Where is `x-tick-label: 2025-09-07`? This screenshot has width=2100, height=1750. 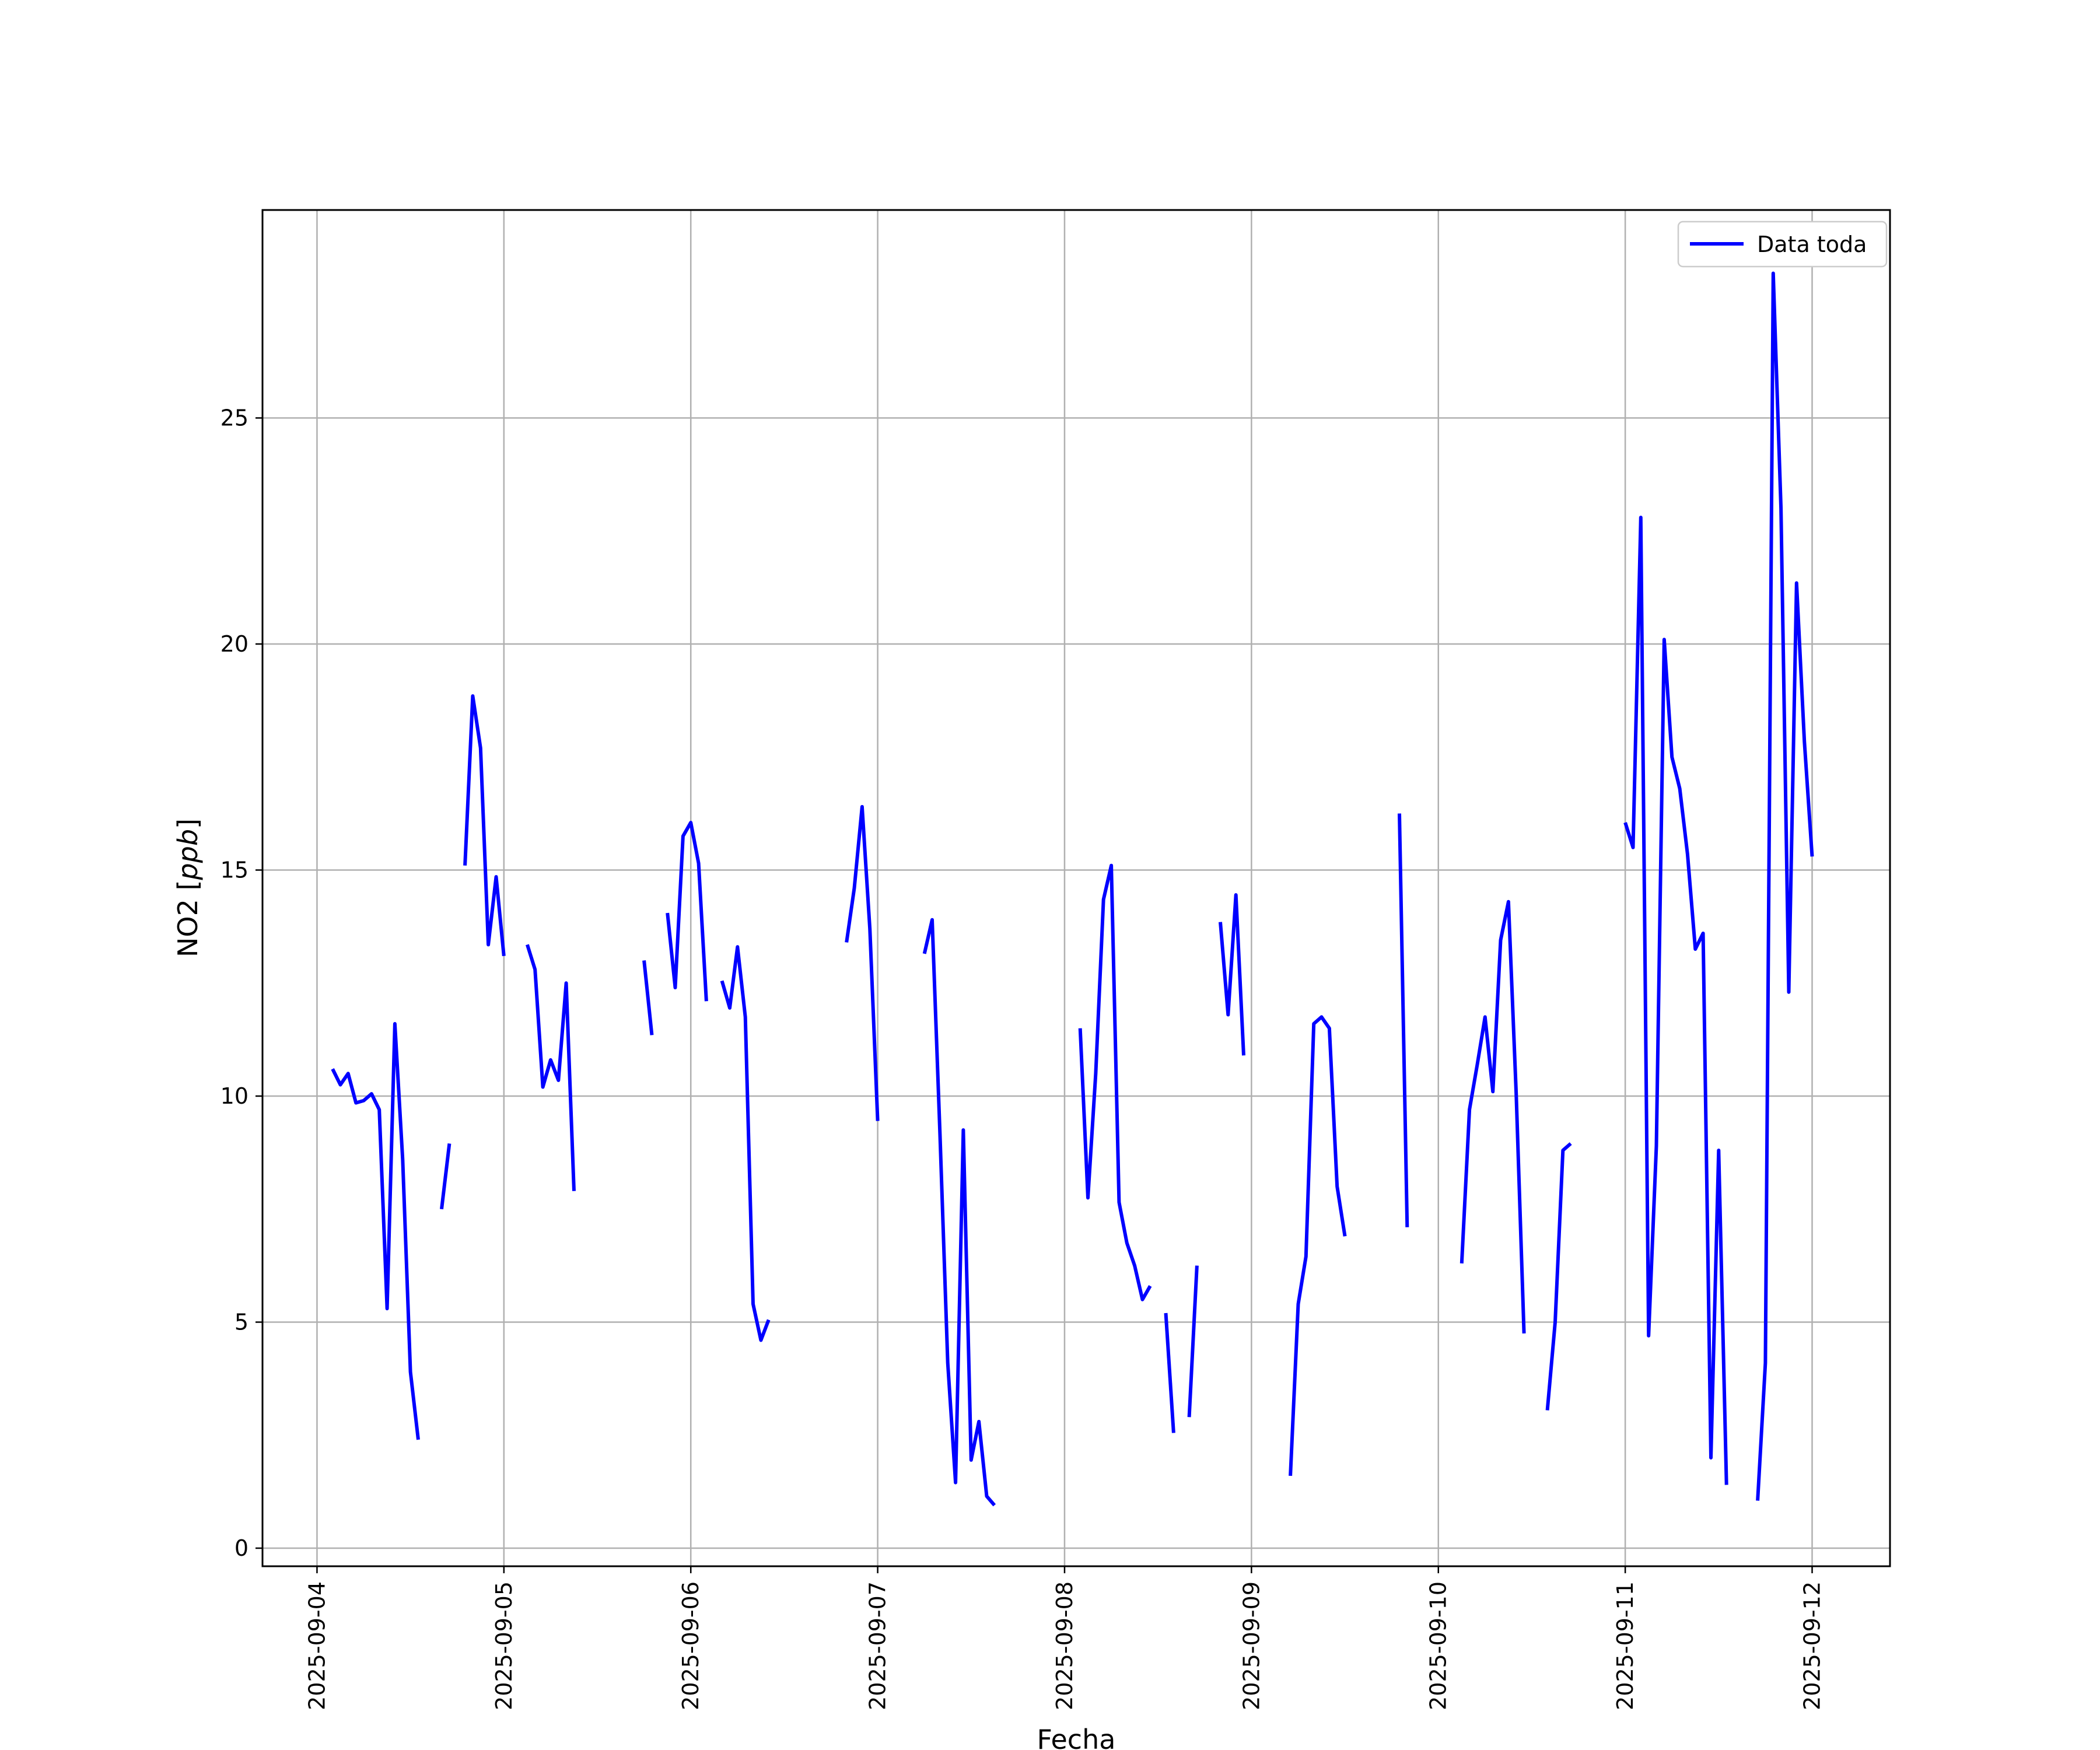 x-tick-label: 2025-09-07 is located at coordinates (878, 1645).